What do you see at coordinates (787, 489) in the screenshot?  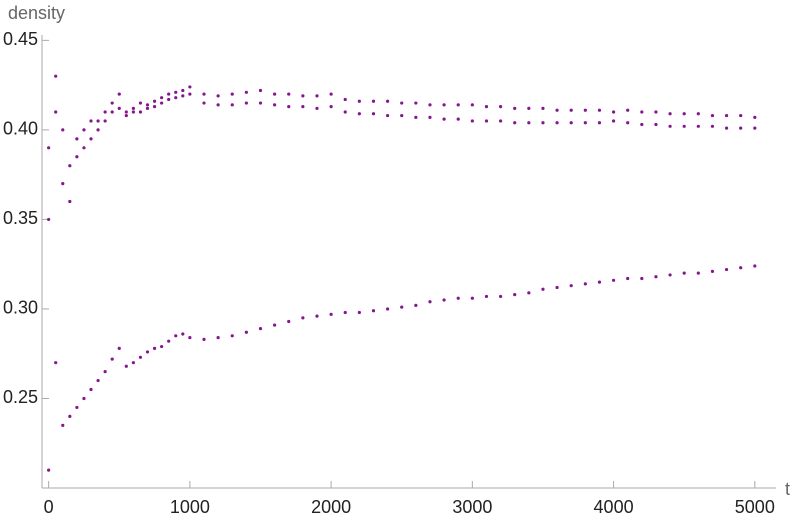 I see `x-axis-label: t` at bounding box center [787, 489].